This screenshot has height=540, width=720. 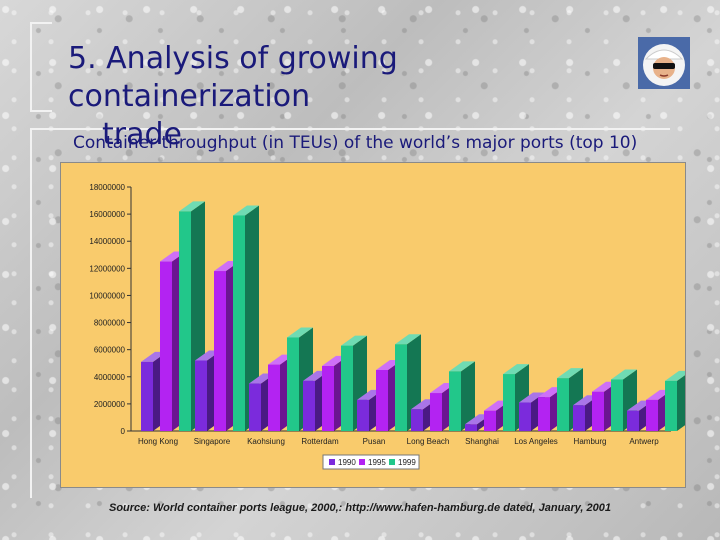 What do you see at coordinates (590, 441) in the screenshot?
I see `x-tick-label: Hamburg` at bounding box center [590, 441].